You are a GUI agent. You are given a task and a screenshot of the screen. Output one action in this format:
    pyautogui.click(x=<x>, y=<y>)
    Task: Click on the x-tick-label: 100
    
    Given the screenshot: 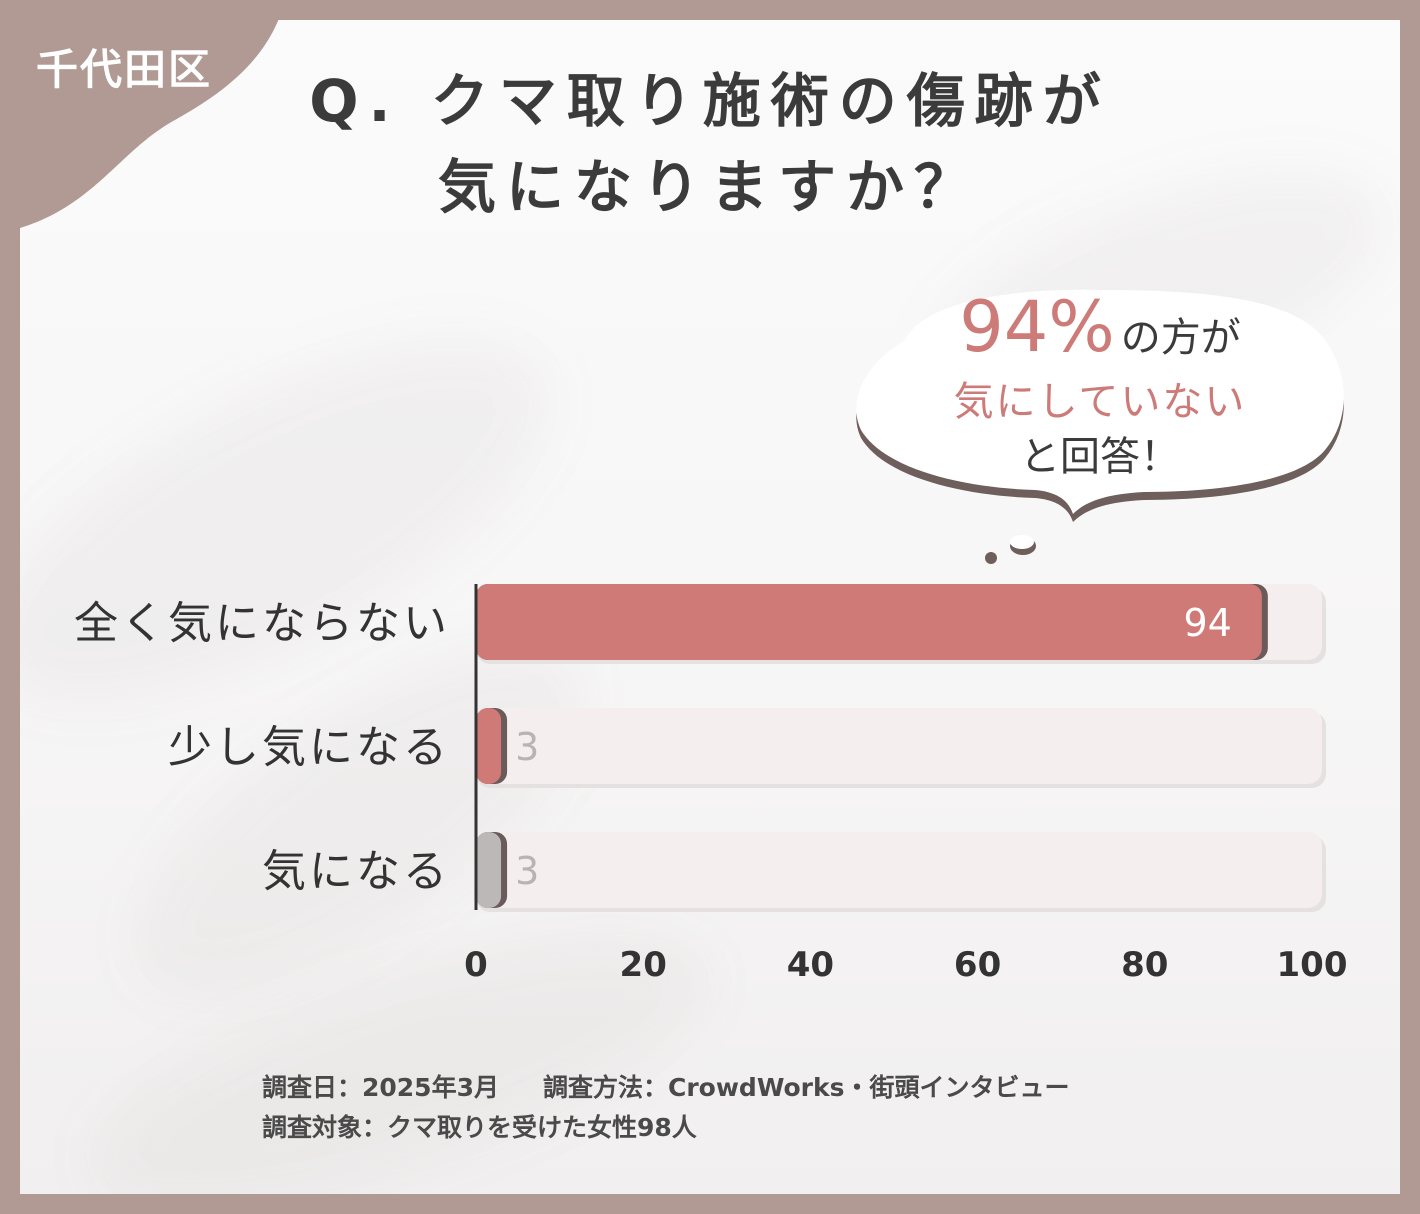 What is the action you would take?
    pyautogui.click(x=1312, y=965)
    